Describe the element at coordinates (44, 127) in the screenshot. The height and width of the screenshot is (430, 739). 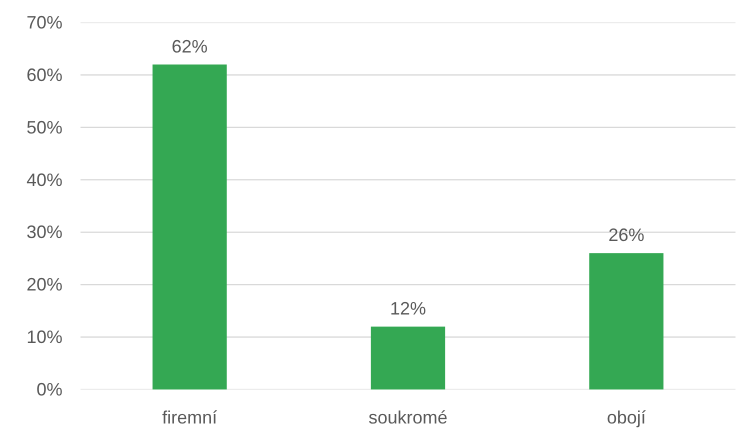
I see `y-tick-label: 50%` at that location.